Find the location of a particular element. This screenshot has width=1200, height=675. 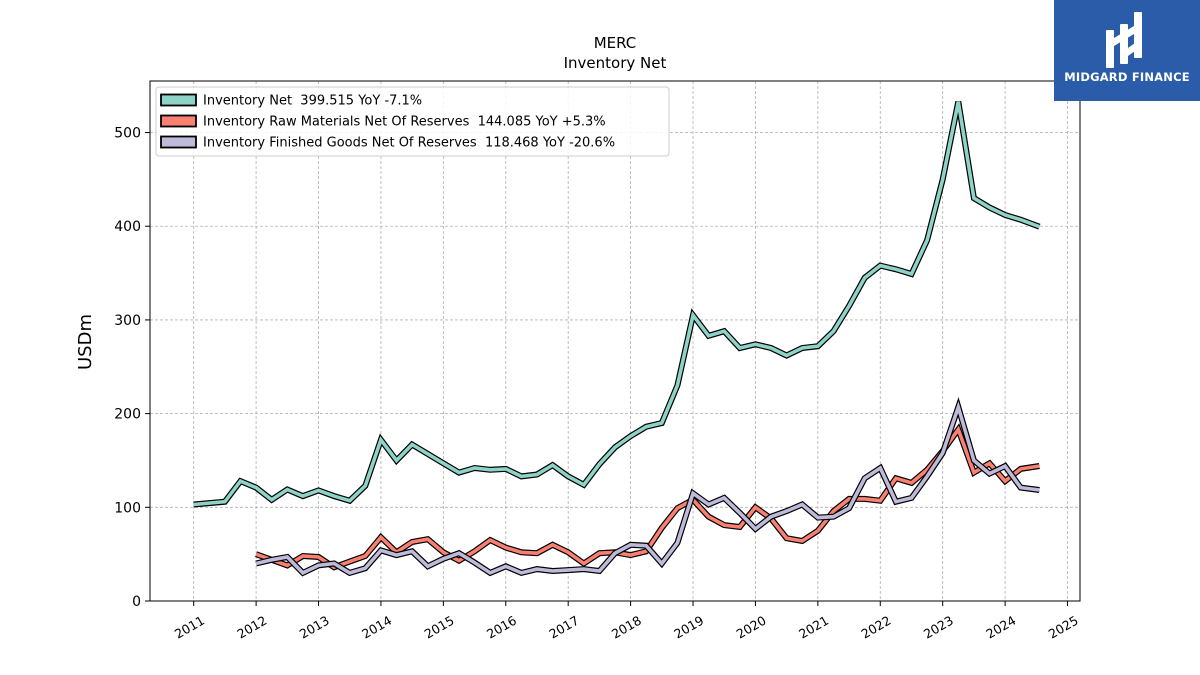

legend-label-0: Inventory Net 399.515 YoY -7.1% is located at coordinates (312, 101).